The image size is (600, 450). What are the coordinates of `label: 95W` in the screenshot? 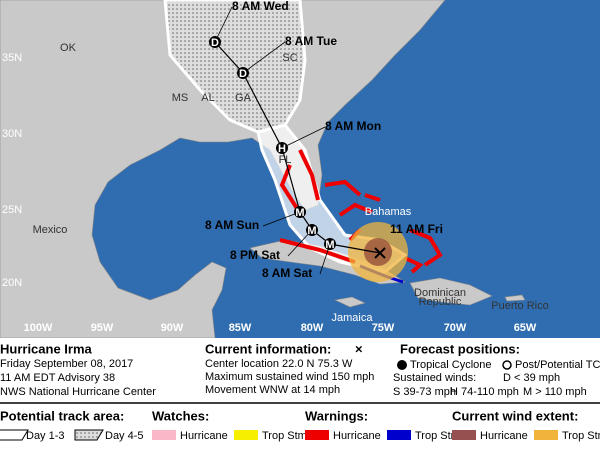 It's located at (102, 328).